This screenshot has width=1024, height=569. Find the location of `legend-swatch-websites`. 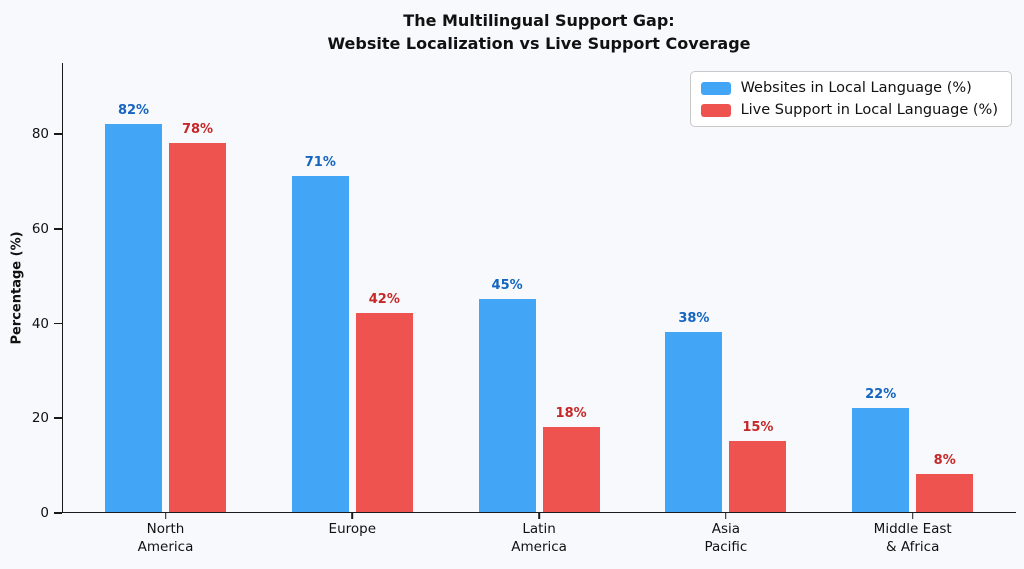

legend-swatch-websites is located at coordinates (715, 88).